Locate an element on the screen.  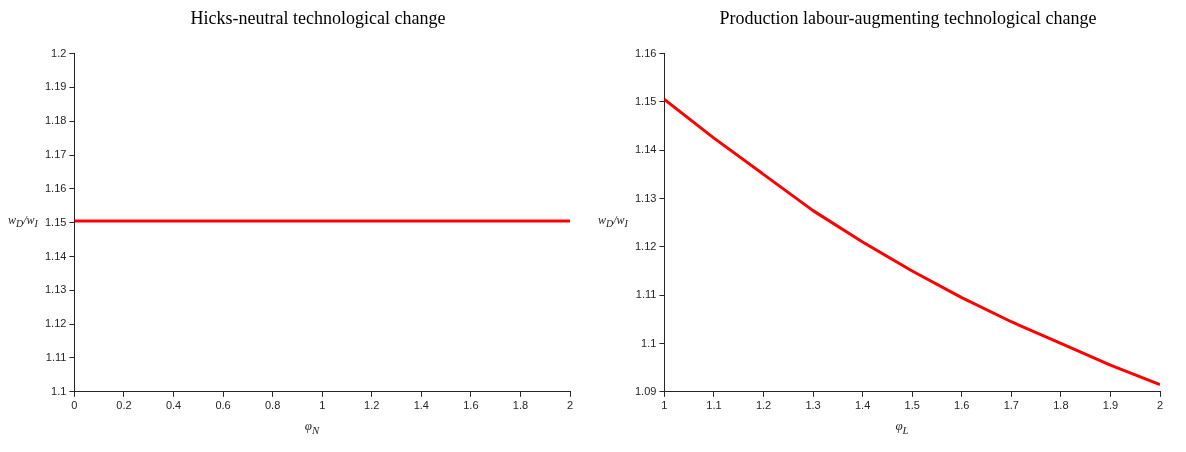
y-tick-label: 1.18 is located at coordinates (55, 120).